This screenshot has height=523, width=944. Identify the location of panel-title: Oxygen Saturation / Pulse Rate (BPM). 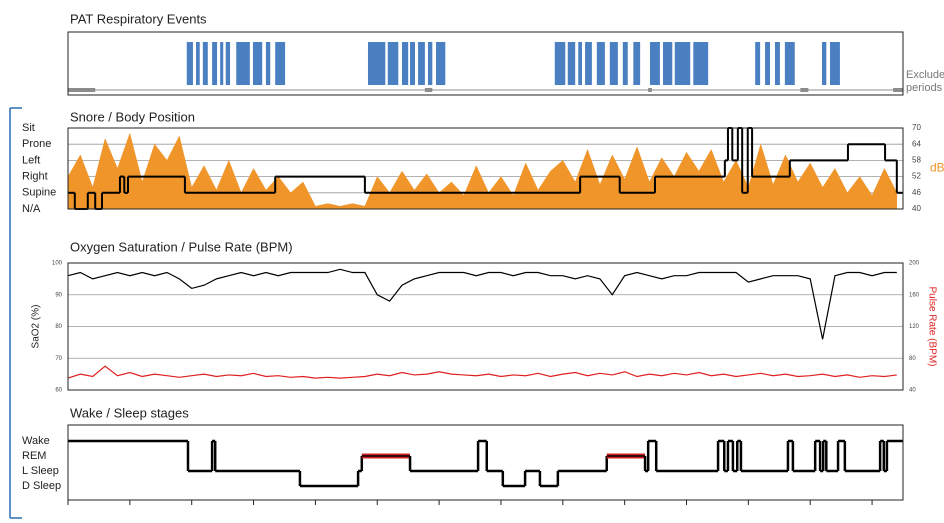
(181, 246).